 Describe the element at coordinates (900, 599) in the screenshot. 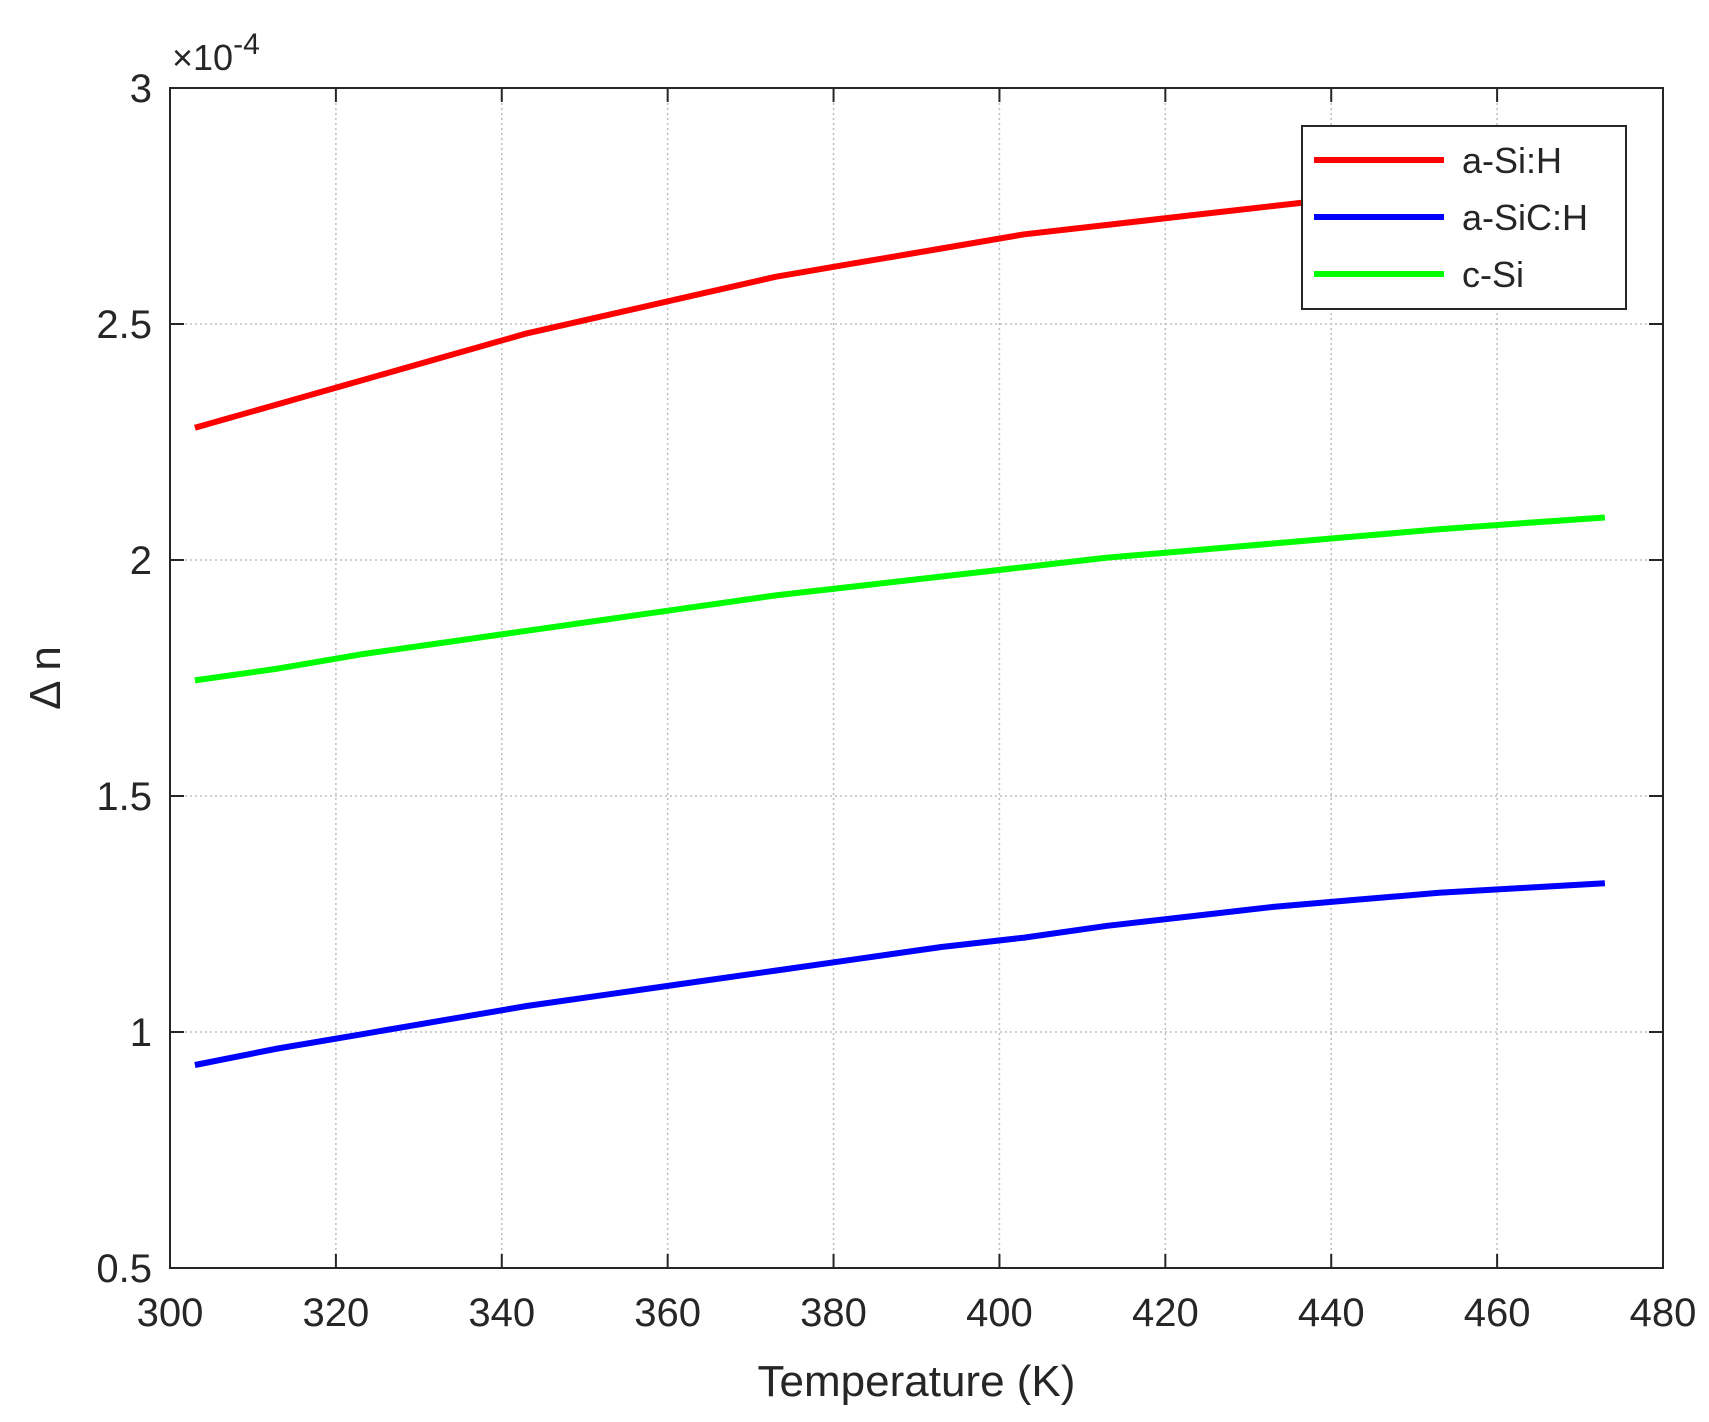

I see `series-line-c-si` at that location.